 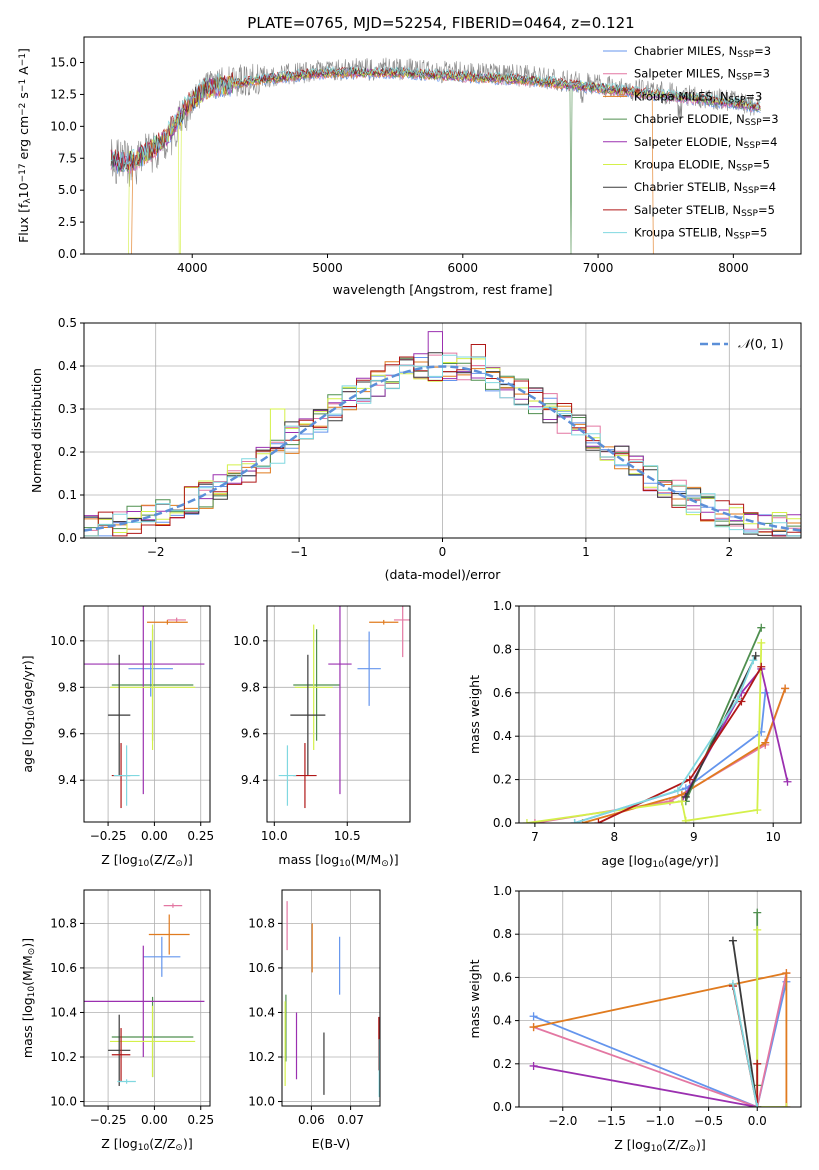 What do you see at coordinates (689, 119) in the screenshot?
I see `label-span: Chabrier ELODIE, N` at bounding box center [689, 119].